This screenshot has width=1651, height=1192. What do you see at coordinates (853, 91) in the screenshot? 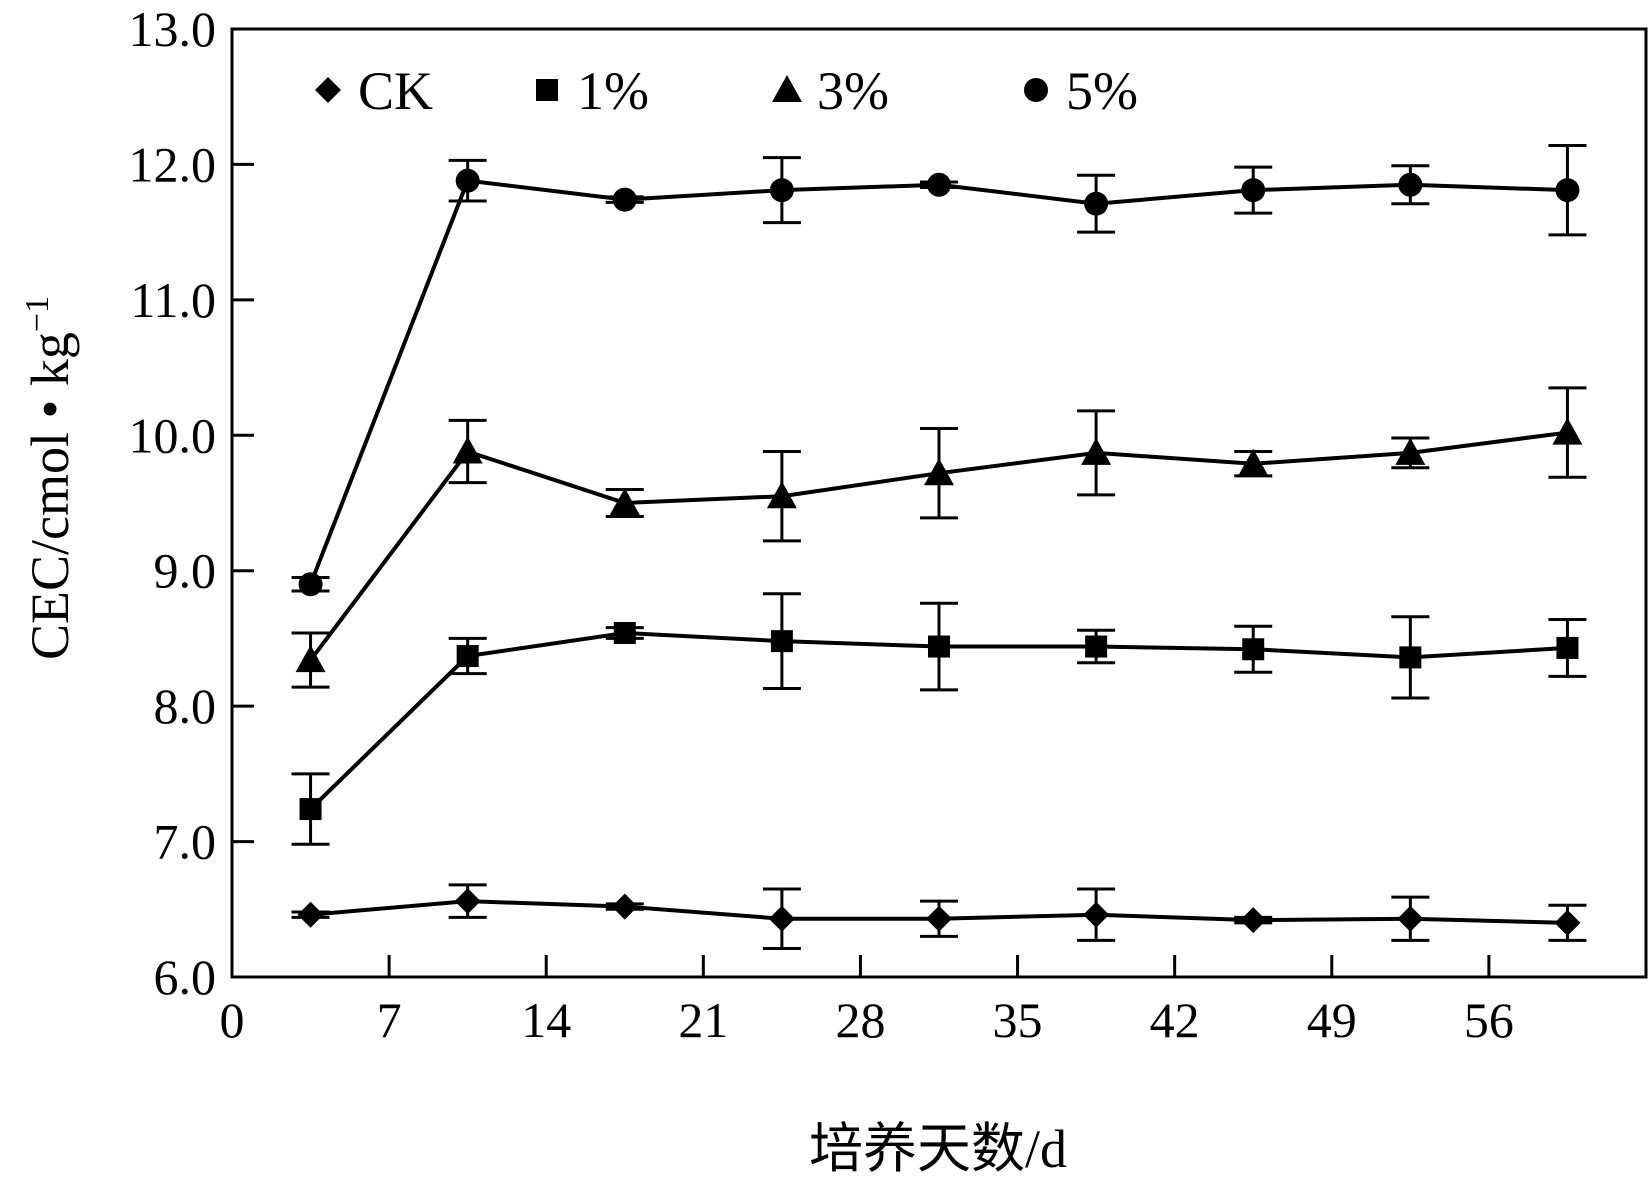
I see `legend-label: 3%` at bounding box center [853, 91].